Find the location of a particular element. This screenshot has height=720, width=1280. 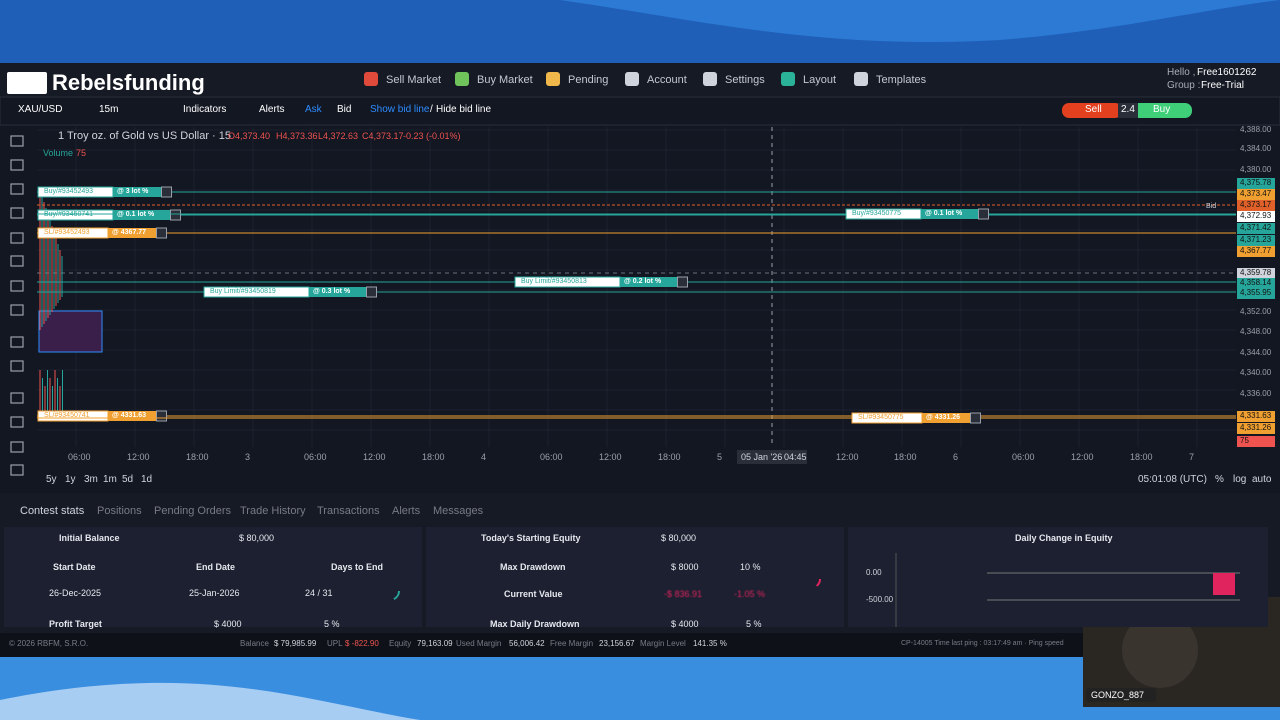

order-lot: @ 0.2 lot % is located at coordinates (643, 281).